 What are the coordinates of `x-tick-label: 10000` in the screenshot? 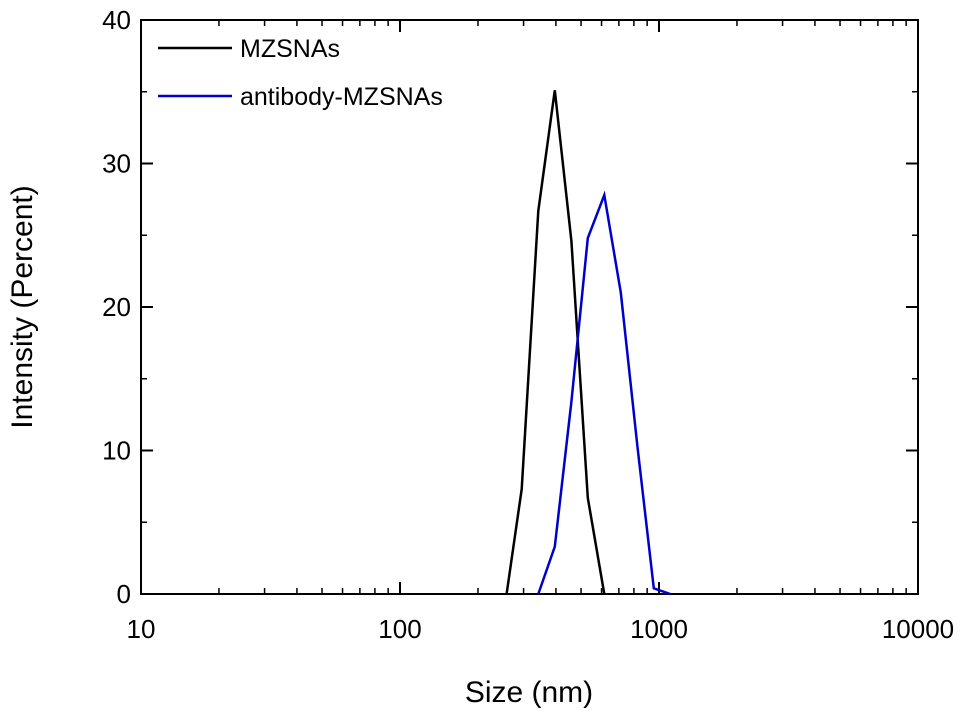 It's located at (918, 629).